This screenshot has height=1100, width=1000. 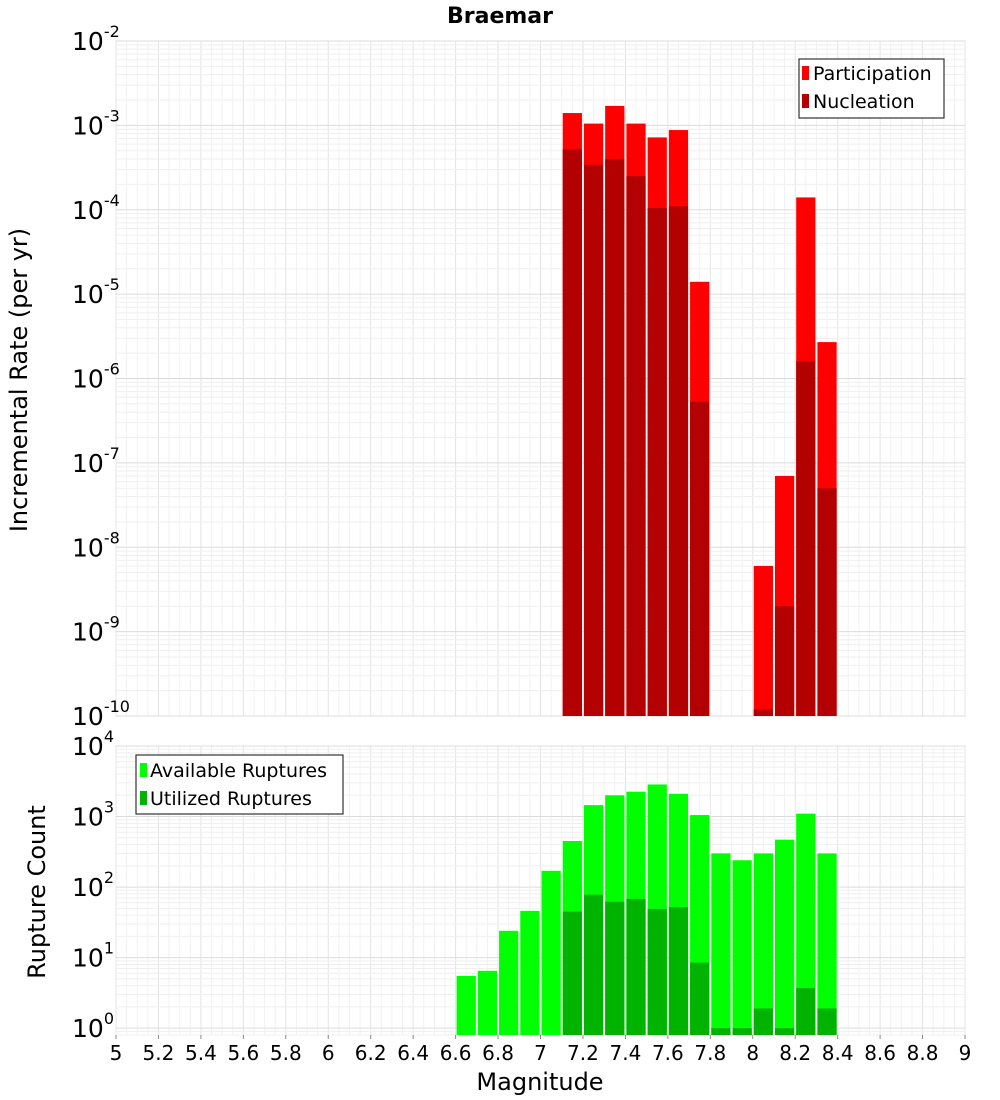 I want to click on count-y-tick-label: 10³, so click(x=93, y=815).